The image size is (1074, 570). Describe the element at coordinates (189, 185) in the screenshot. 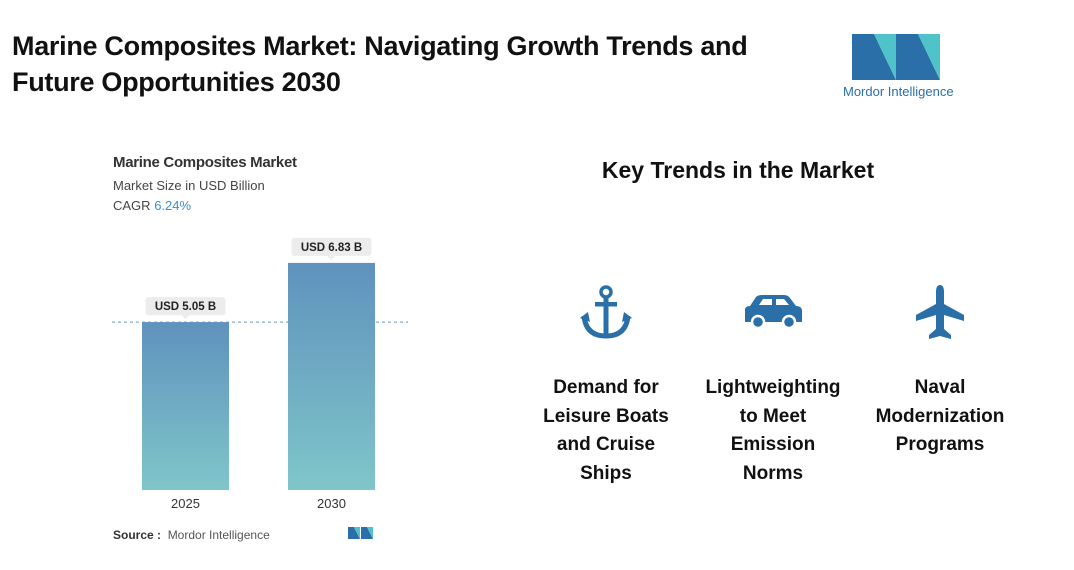

I see `chart-subtitle: Market Size in USD Billion` at that location.